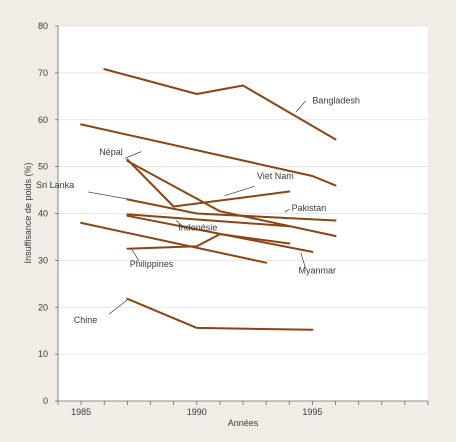 The height and width of the screenshot is (442, 456). I want to click on y-tick-label: 10, so click(43, 354).